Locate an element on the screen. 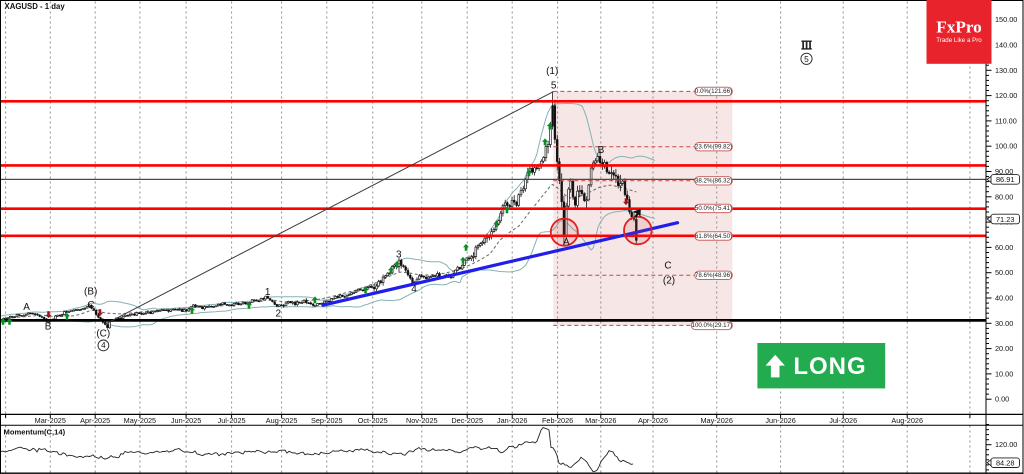 The height and width of the screenshot is (474, 1024). svg-text: 61.8%(64.50) is located at coordinates (713, 236).